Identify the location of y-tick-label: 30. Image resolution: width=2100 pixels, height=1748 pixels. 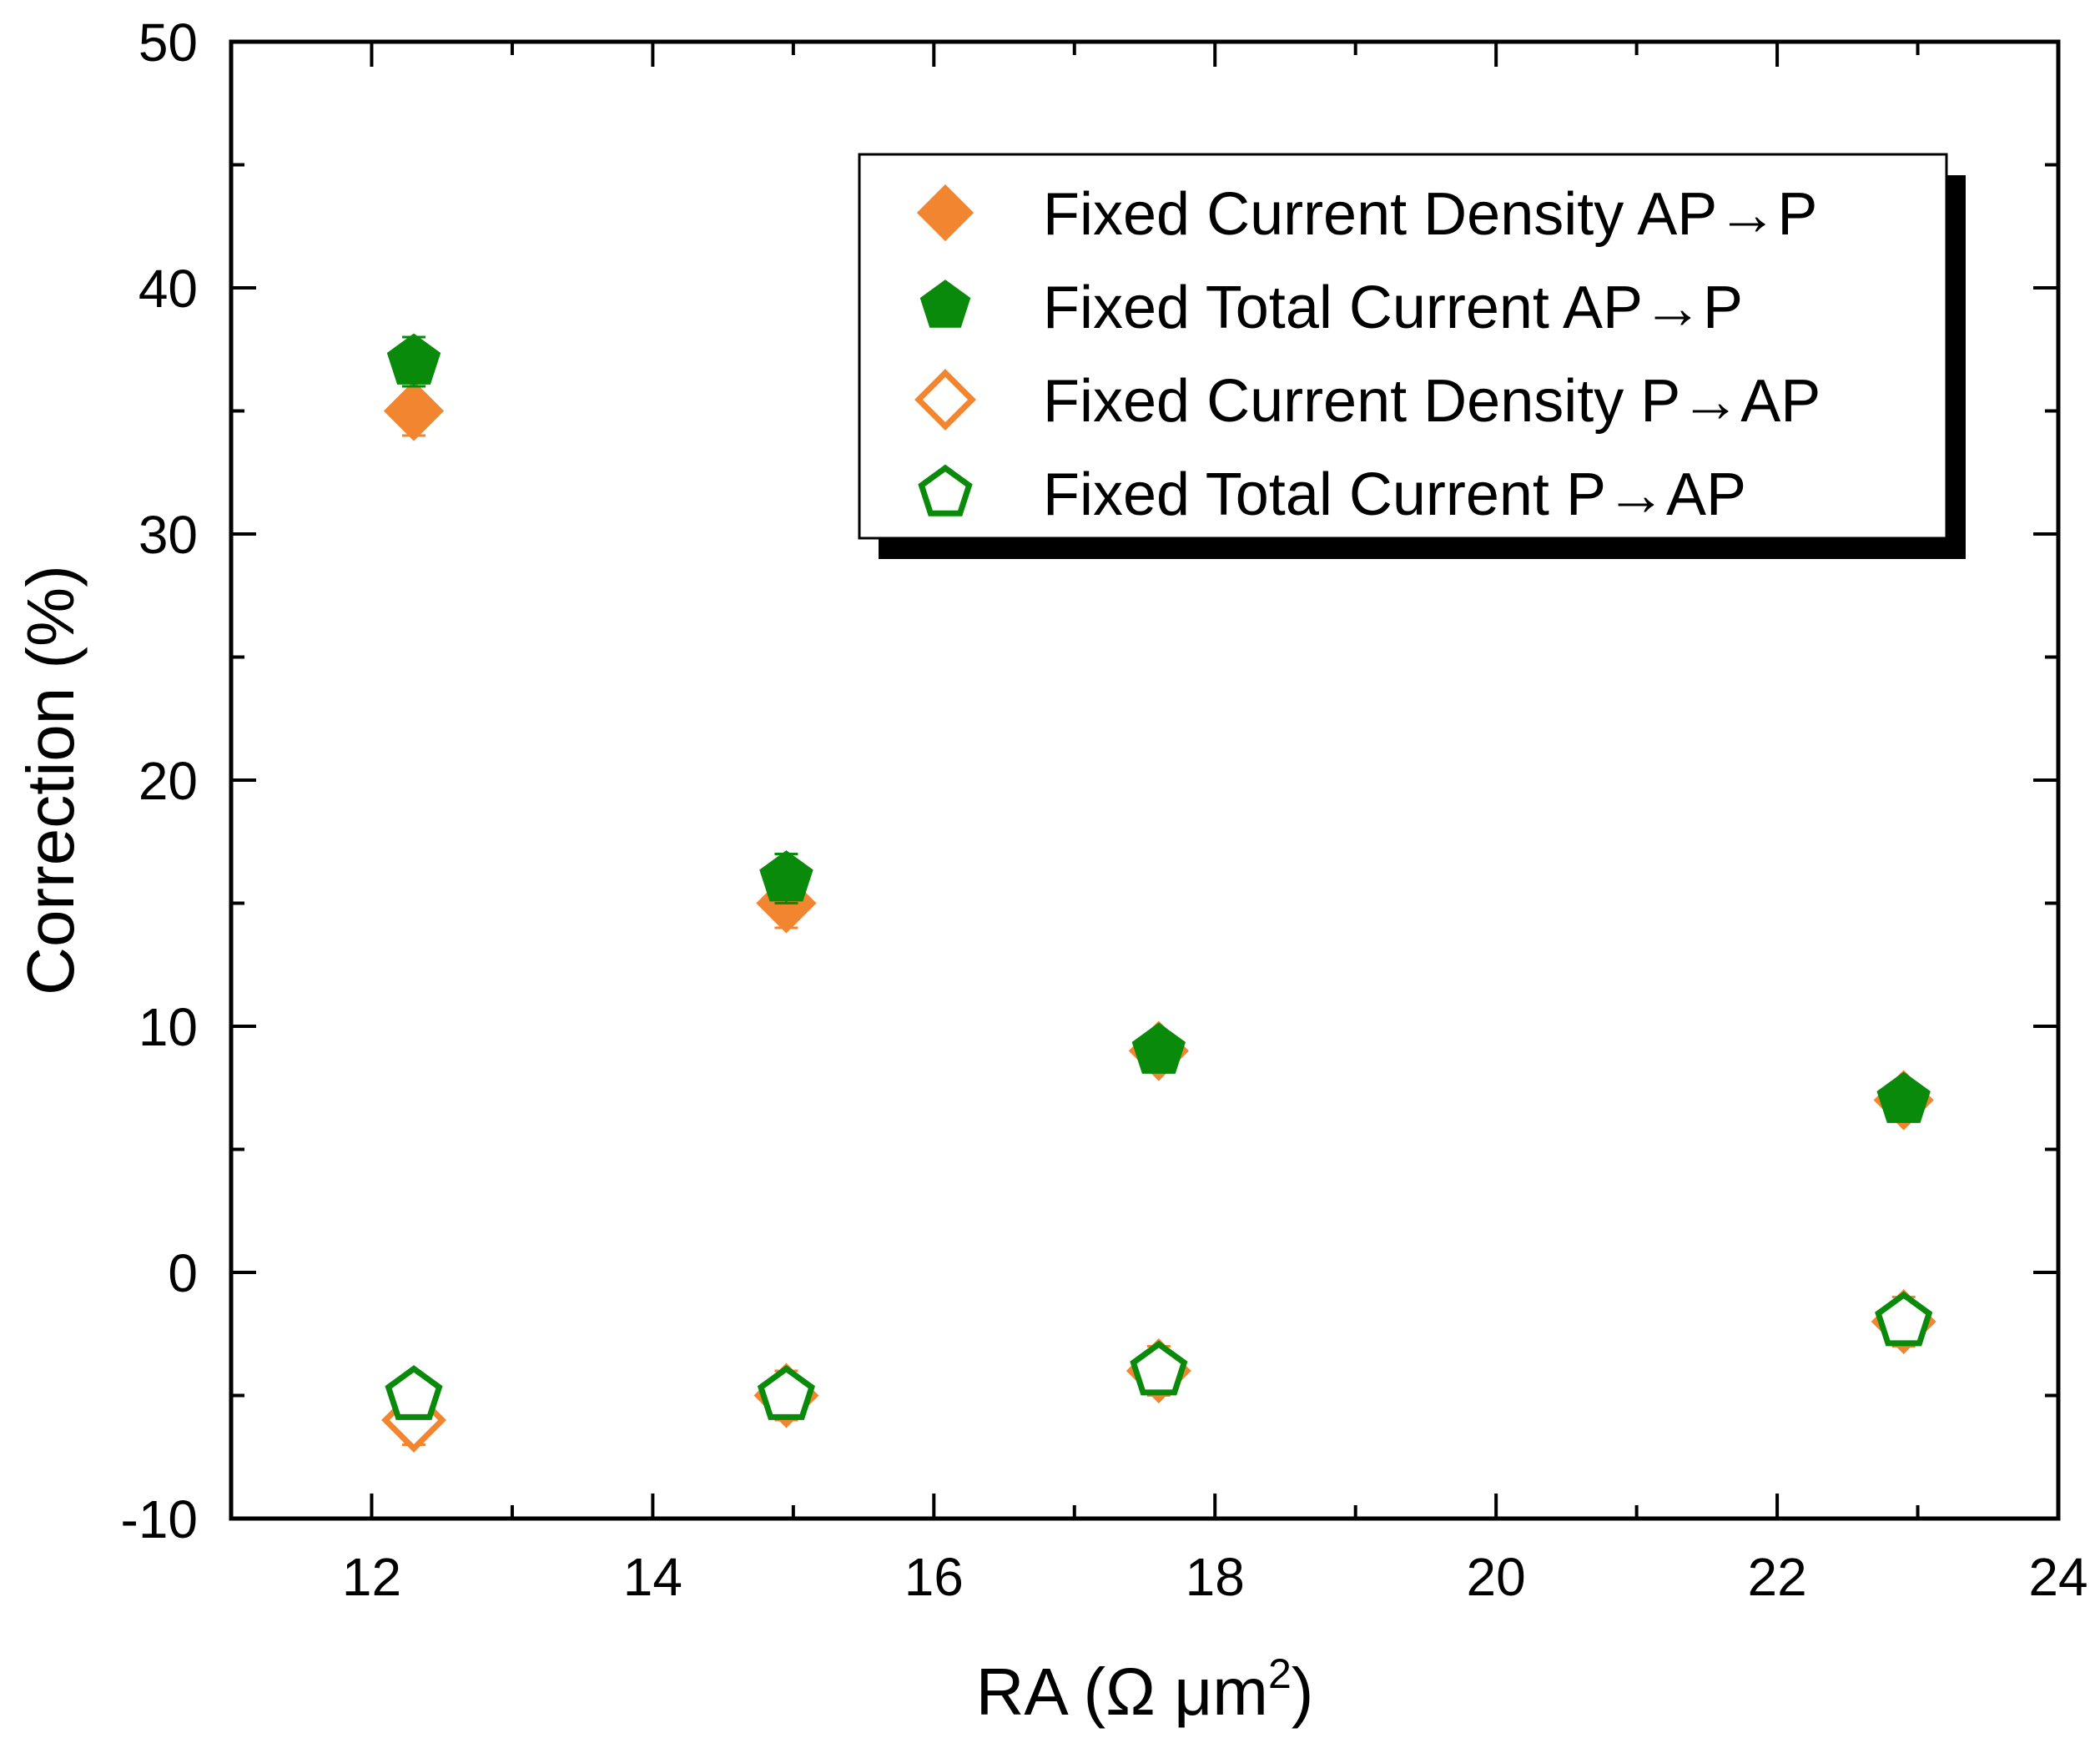
(168, 535).